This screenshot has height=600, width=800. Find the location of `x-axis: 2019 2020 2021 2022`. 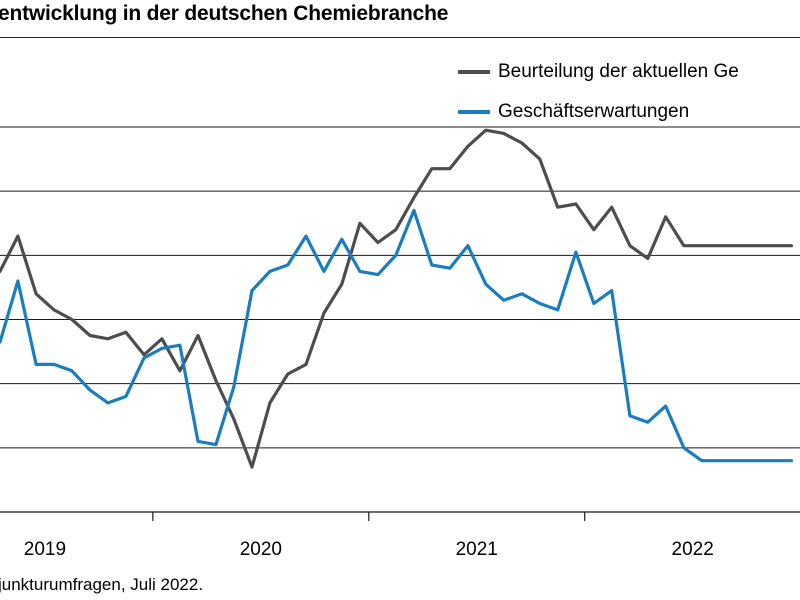

x-axis: 2019 2020 2021 2022 is located at coordinates (400, 535).